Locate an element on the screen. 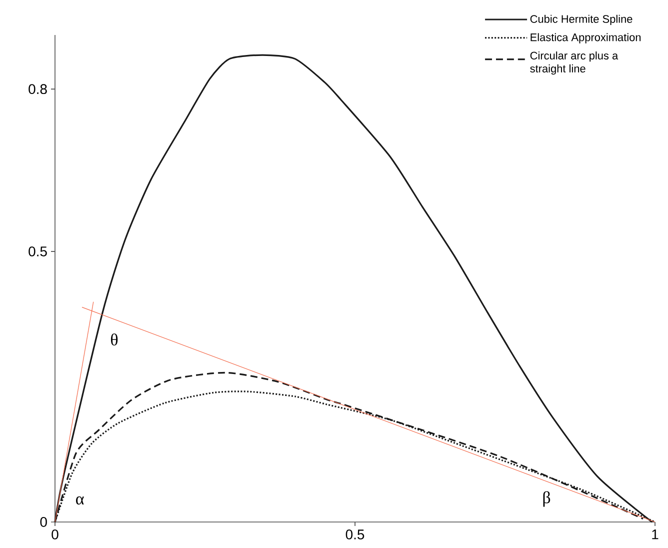 The height and width of the screenshot is (548, 668). legend-label: Cubic Hermite Spline is located at coordinates (581, 20).